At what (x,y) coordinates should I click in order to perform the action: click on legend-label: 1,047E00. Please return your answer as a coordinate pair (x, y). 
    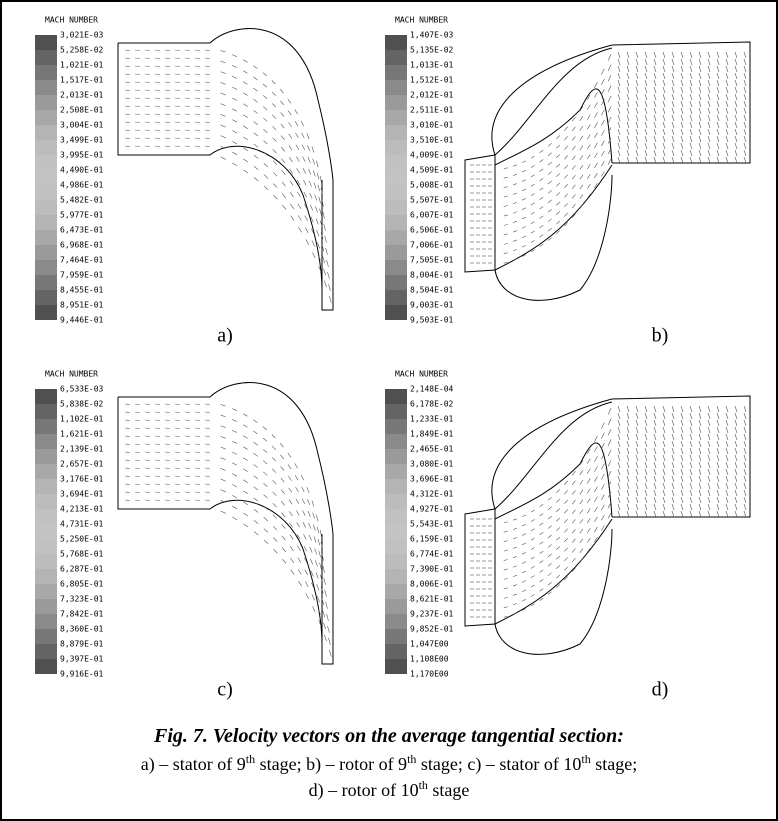
    Looking at the image, I should click on (429, 644).